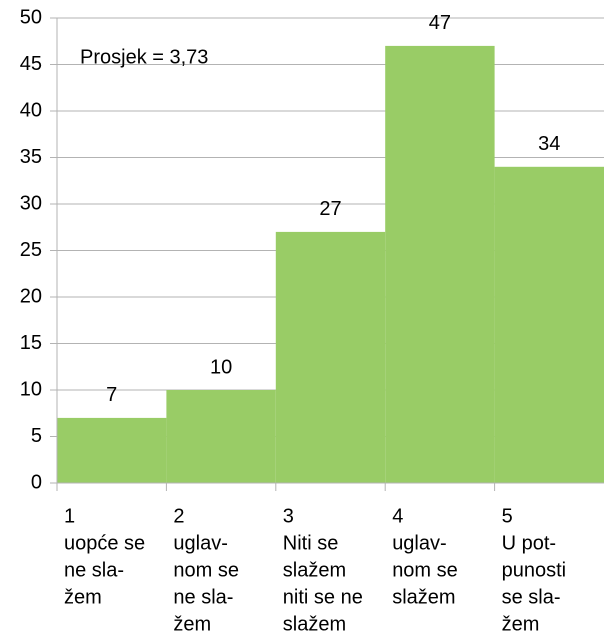 The width and height of the screenshot is (604, 638). What do you see at coordinates (221, 367) in the screenshot?
I see `value-label: 10` at bounding box center [221, 367].